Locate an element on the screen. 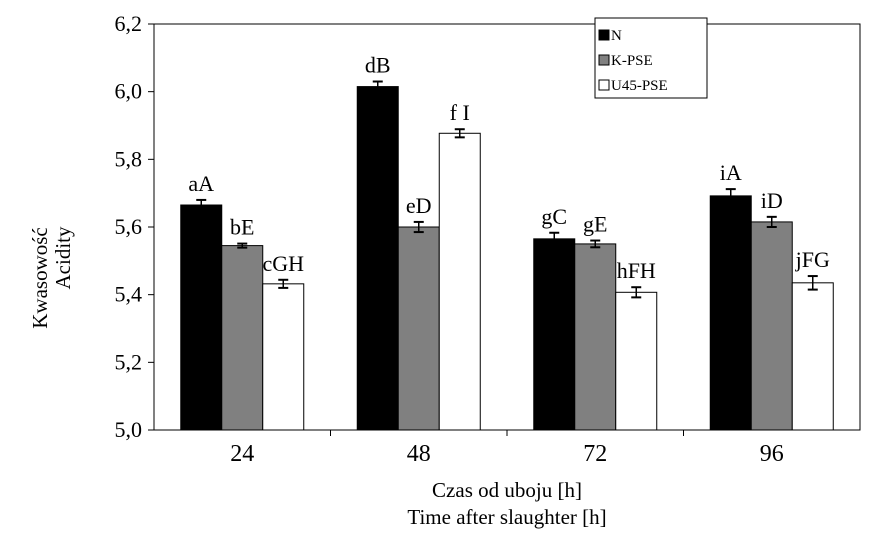 The height and width of the screenshot is (550, 874). y-tick-label: 5,6 is located at coordinates (129, 226).